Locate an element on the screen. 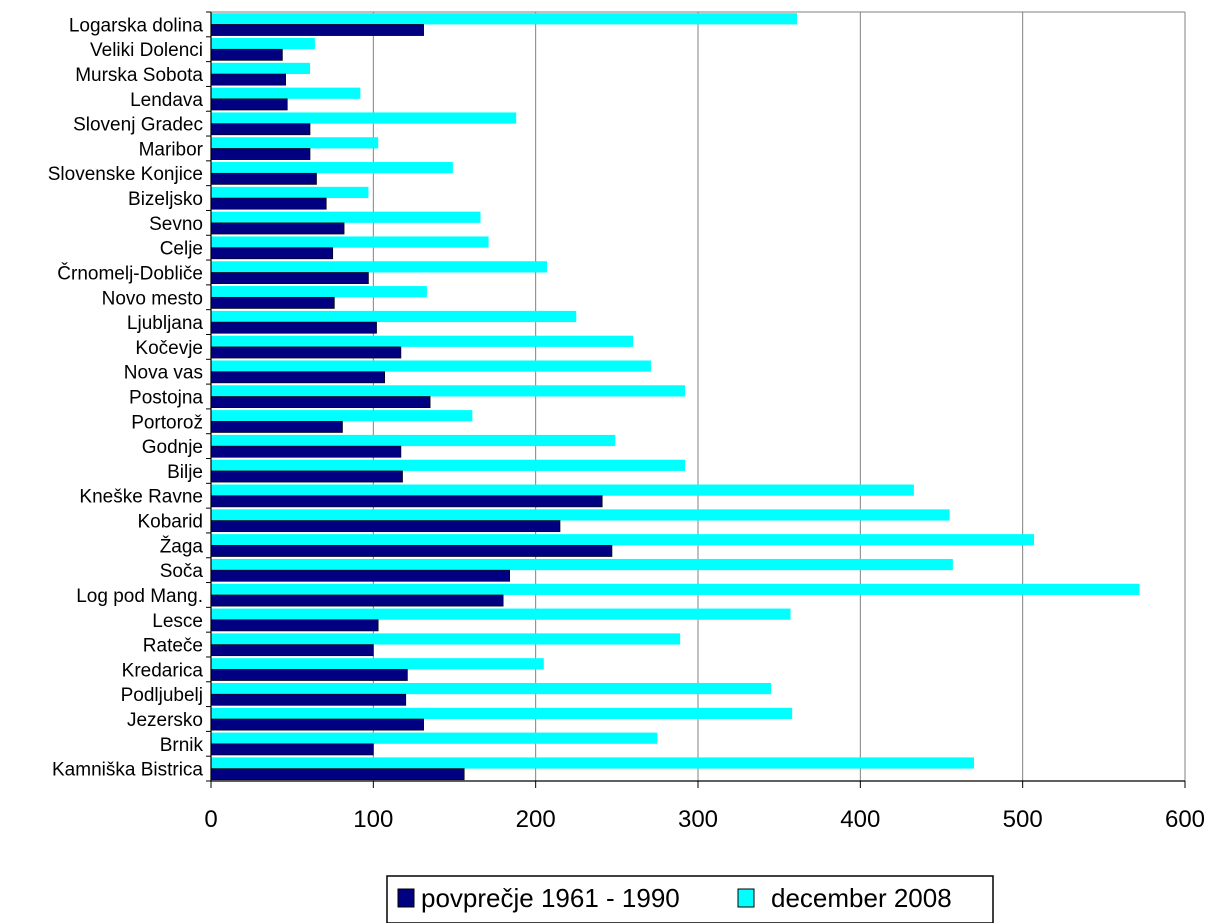 The width and height of the screenshot is (1211, 923). category-label: Bilje is located at coordinates (185, 472).